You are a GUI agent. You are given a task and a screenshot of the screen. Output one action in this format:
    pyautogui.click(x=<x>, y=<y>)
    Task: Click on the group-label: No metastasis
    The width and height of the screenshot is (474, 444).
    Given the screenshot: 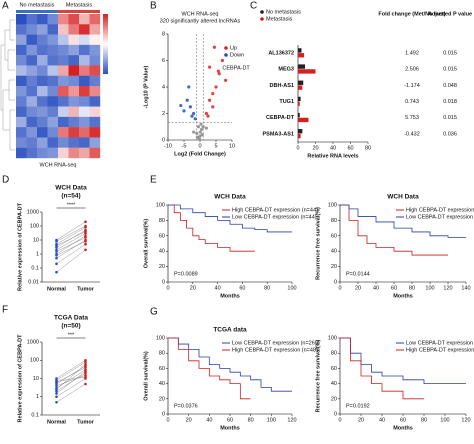 What is the action you would take?
    pyautogui.click(x=37, y=5)
    